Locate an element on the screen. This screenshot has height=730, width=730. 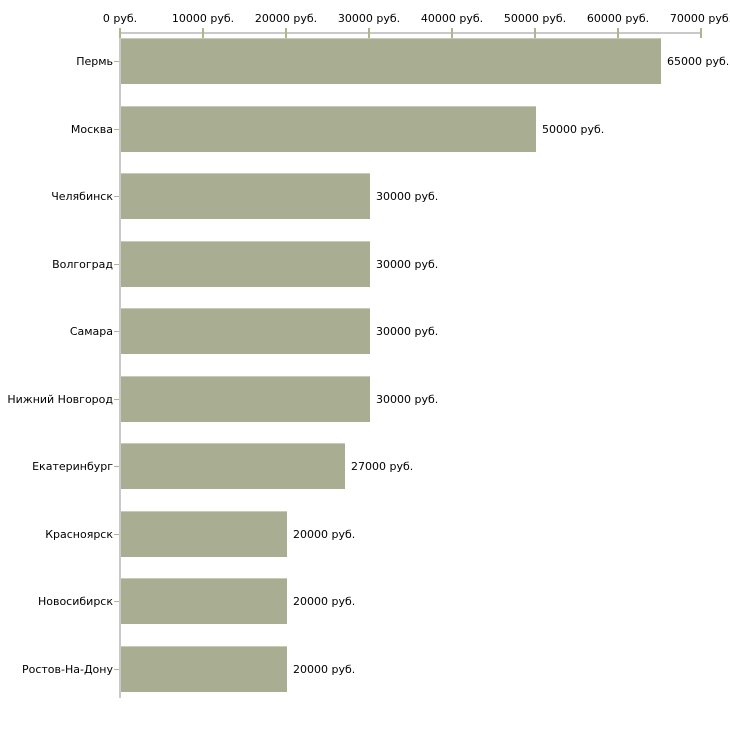
category-label: Екатеринбург is located at coordinates (72, 466).